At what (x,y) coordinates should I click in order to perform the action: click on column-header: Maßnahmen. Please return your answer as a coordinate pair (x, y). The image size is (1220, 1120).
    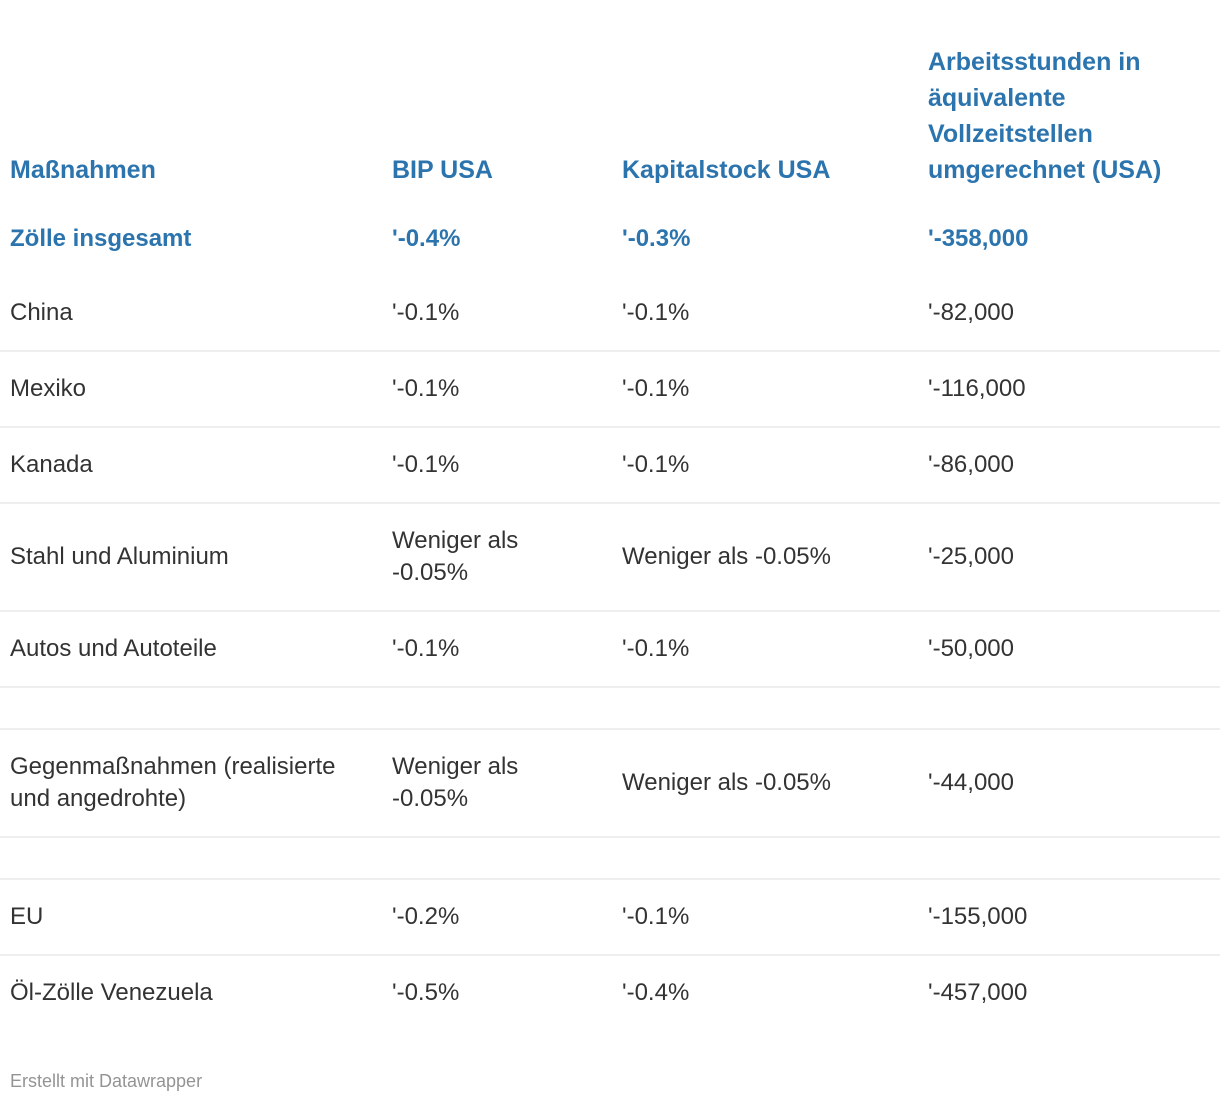
    Looking at the image, I should click on (83, 170).